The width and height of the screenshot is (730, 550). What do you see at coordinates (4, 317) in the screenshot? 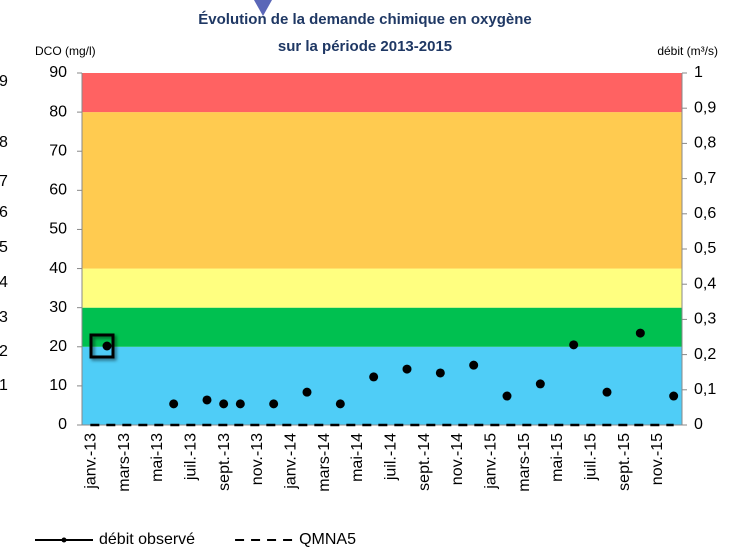
I see `cropped-label: 3` at bounding box center [4, 317].